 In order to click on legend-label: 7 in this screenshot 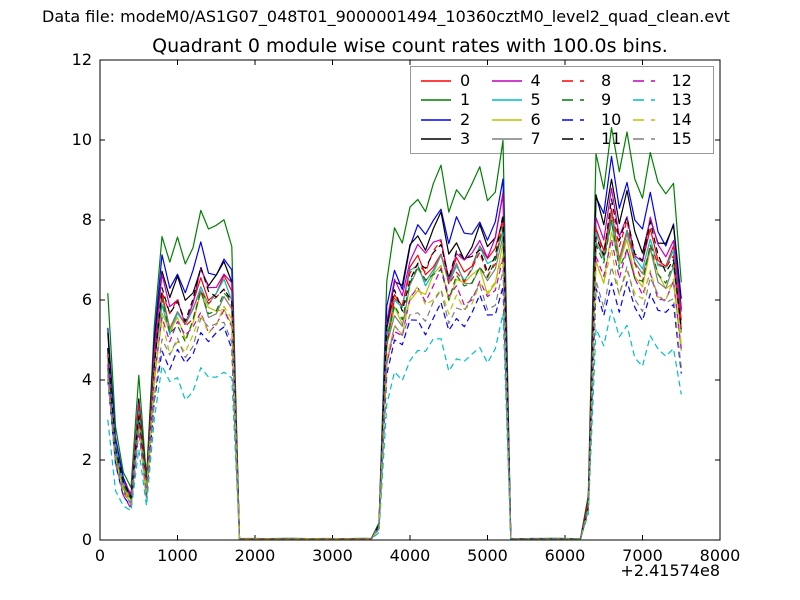, I will do `click(535, 139)`.